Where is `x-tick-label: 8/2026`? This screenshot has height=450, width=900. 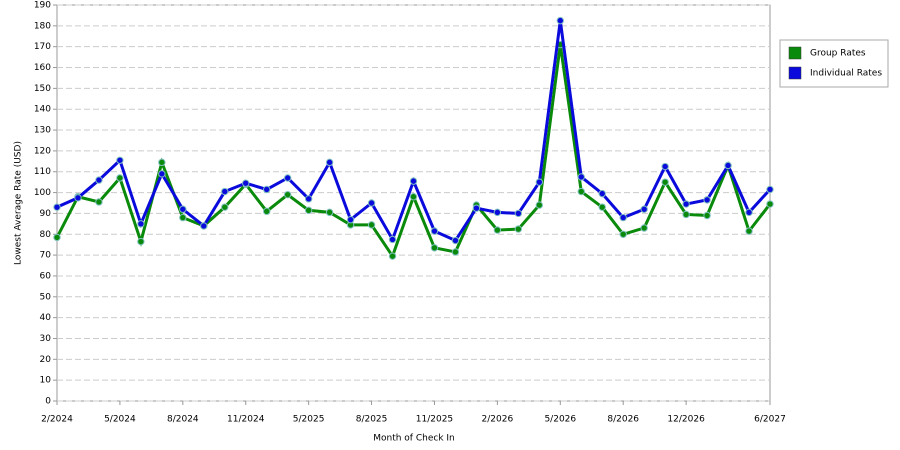 x-tick-label: 8/2026 is located at coordinates (623, 420).